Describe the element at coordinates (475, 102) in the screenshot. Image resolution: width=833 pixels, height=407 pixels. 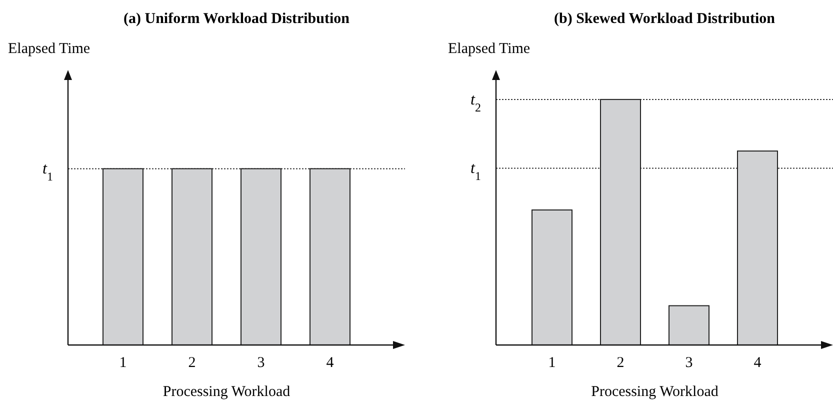
I see `ref-line-label: t$_{2}$` at that location.